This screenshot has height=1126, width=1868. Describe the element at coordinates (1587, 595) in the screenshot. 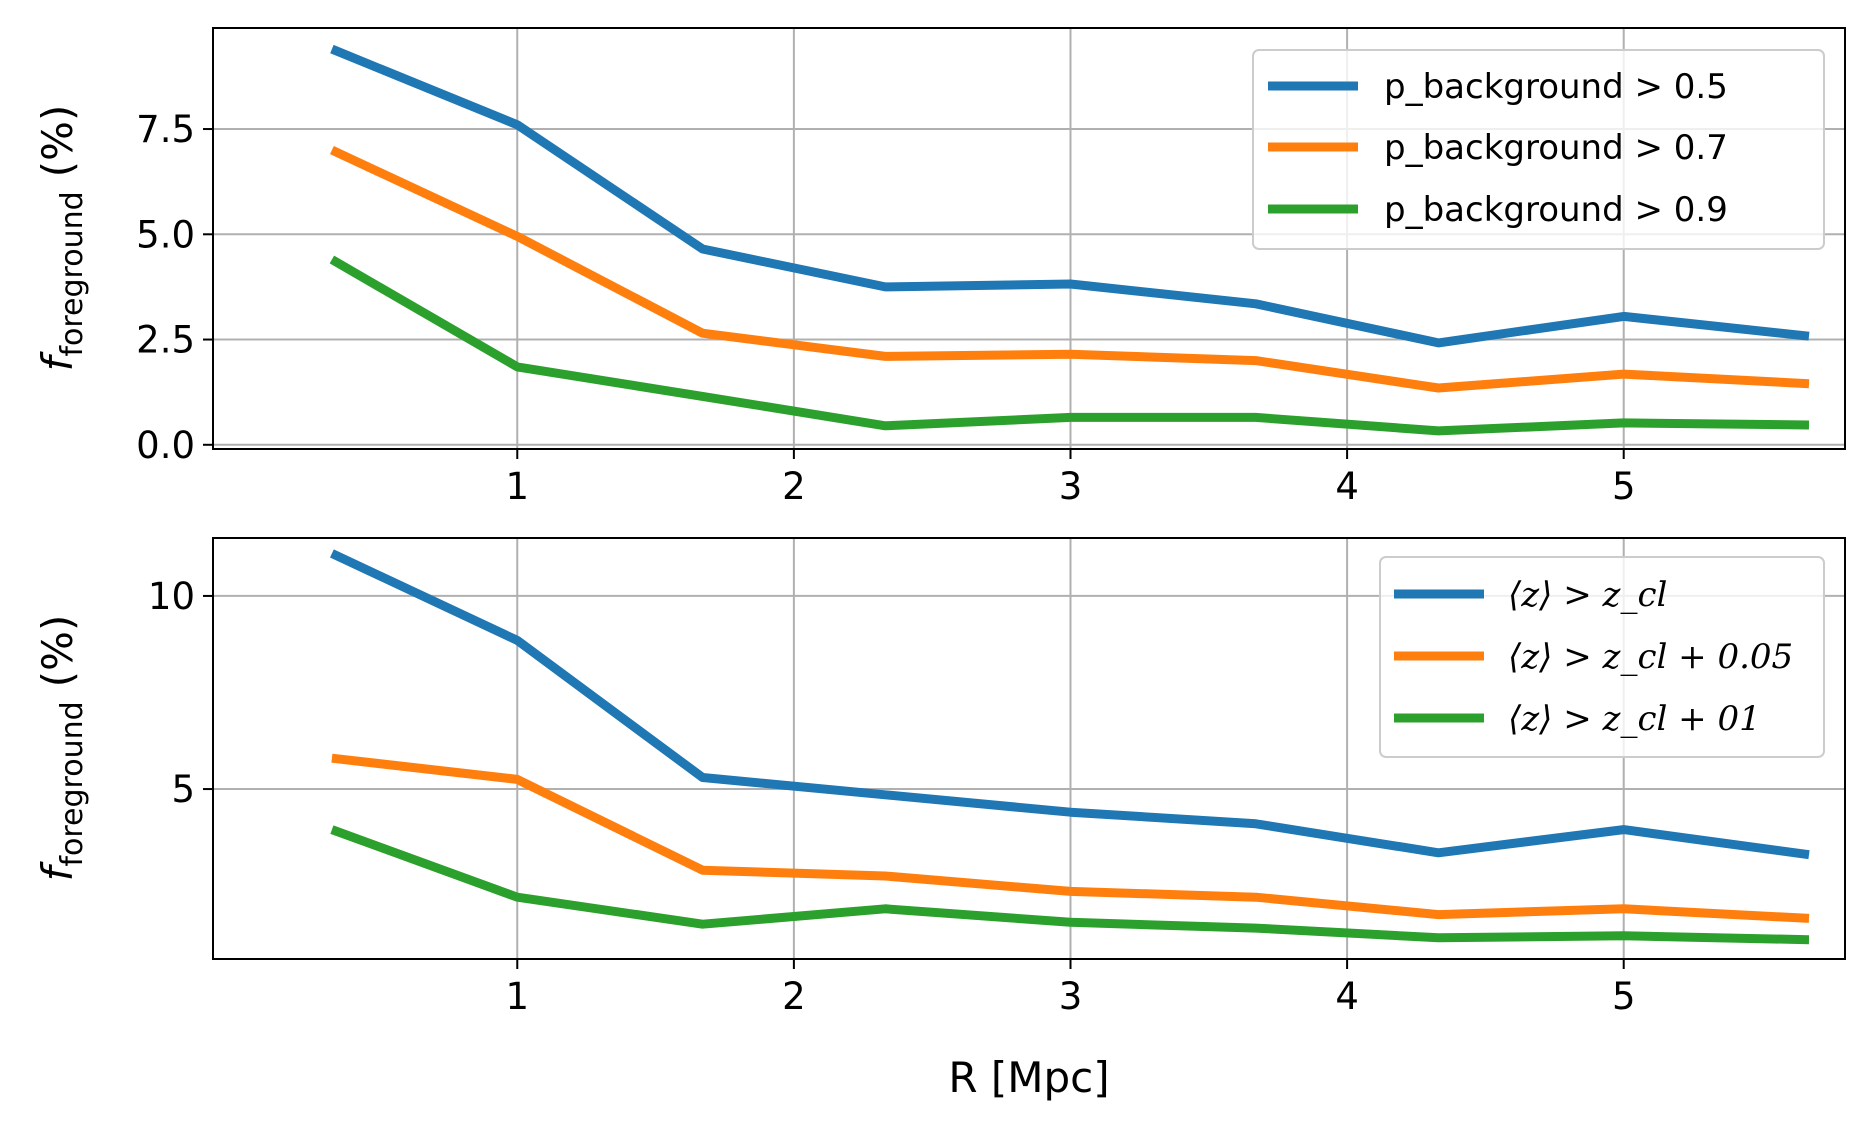

I see `bottom-legend-label-0: ⟨z⟩ > z_cl` at that location.